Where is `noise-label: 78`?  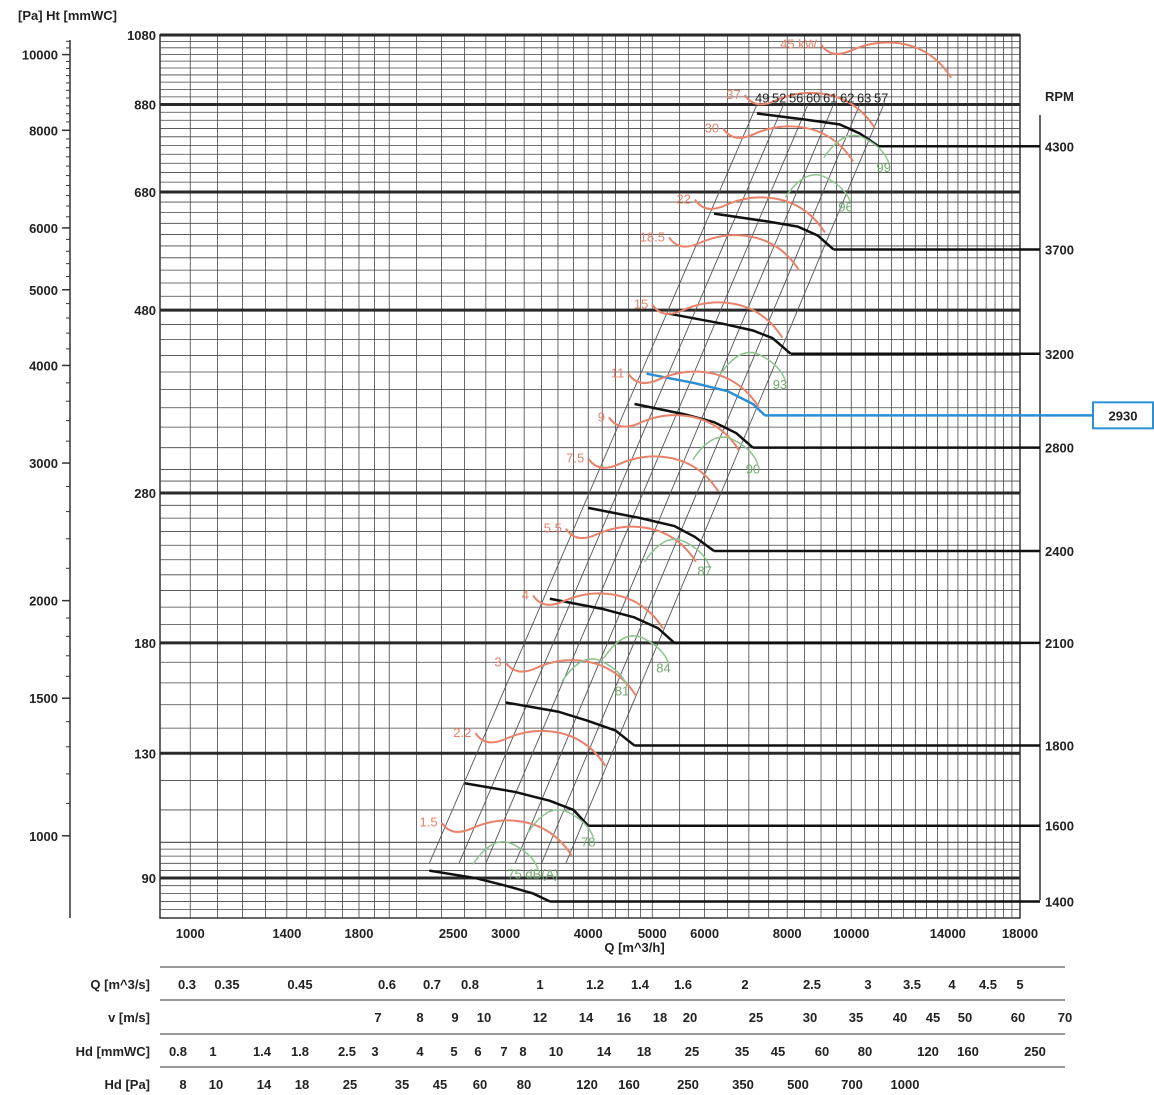 noise-label: 78 is located at coordinates (588, 841).